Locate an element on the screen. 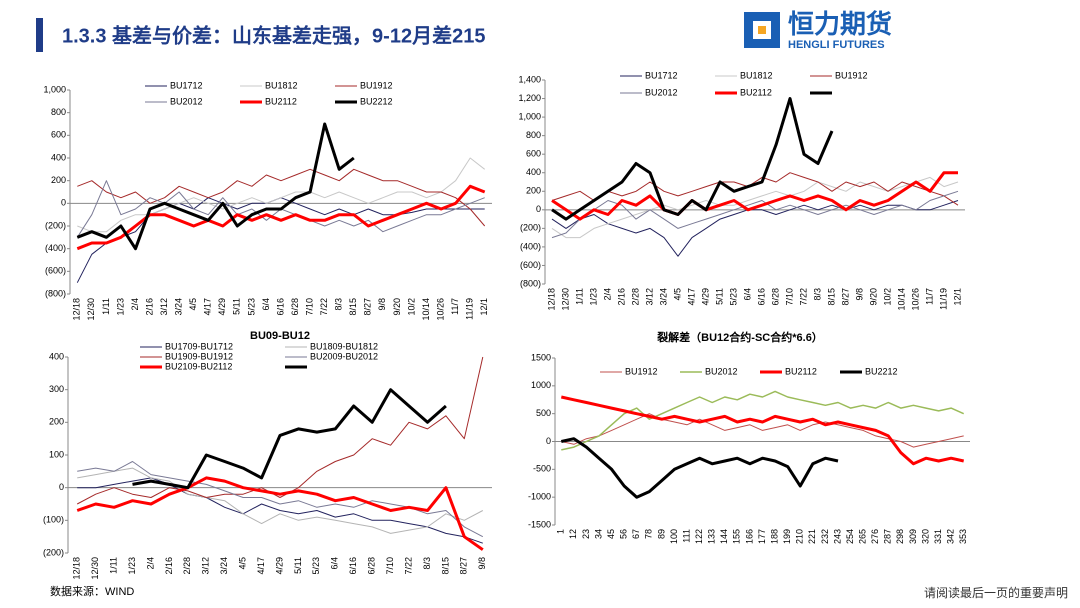 The width and height of the screenshot is (1080, 608). x-tick-label: 9/20 is located at coordinates (397, 307).